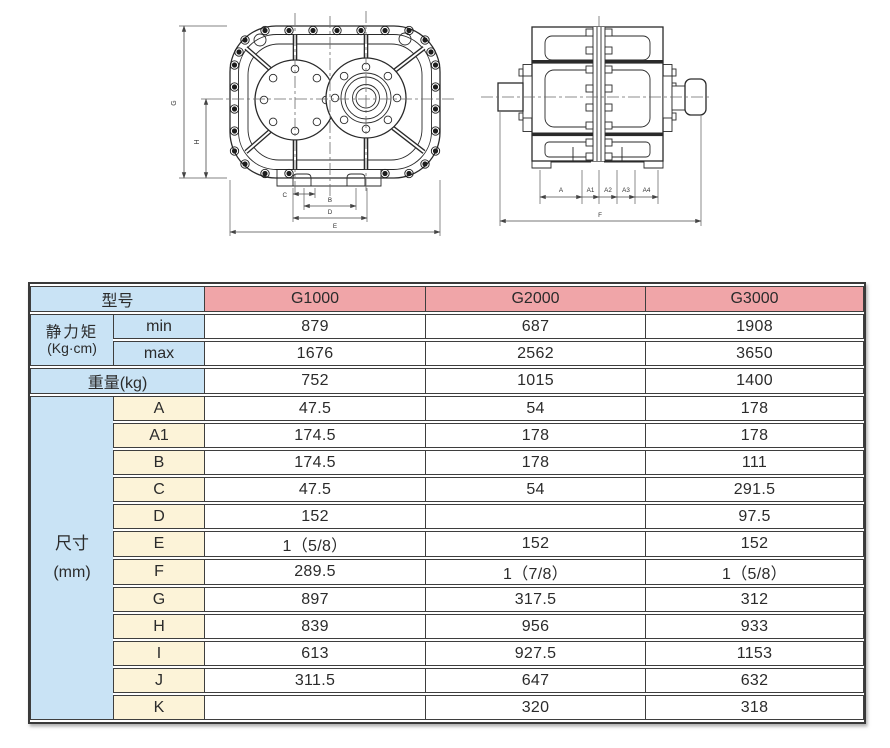 The width and height of the screenshot is (890, 748). I want to click on weight-row: 重量(kg) 752 1015 1400, so click(447, 381).